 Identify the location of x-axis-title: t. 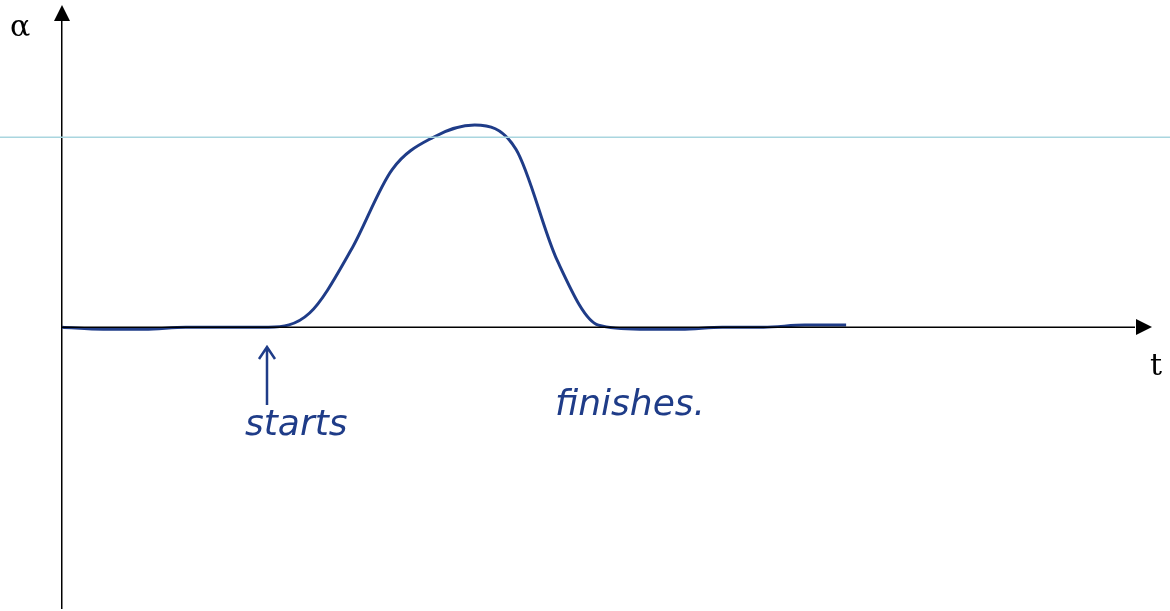
(1156, 365).